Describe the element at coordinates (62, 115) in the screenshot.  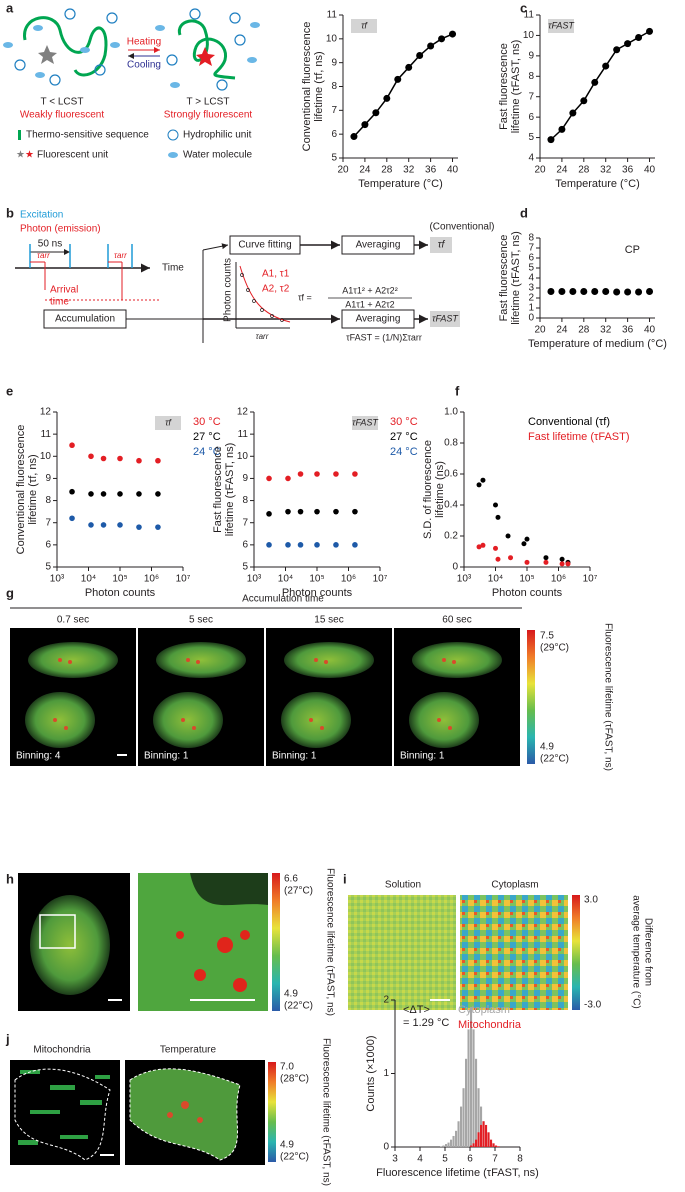
I see `state-desc: Weakly fluorescent` at that location.